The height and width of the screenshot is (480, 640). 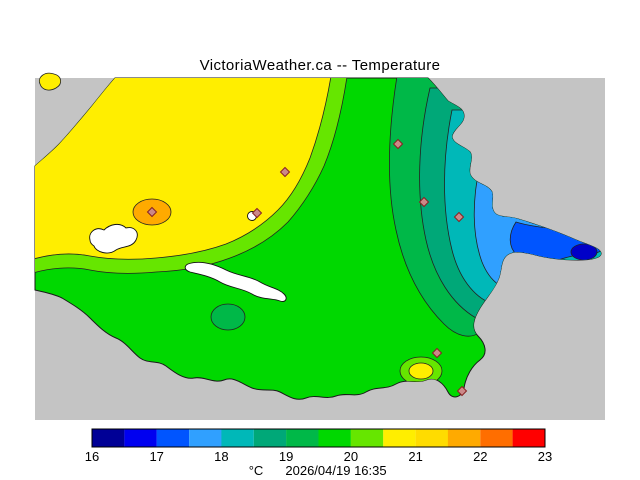 I want to click on scale-border, so click(x=318, y=438).